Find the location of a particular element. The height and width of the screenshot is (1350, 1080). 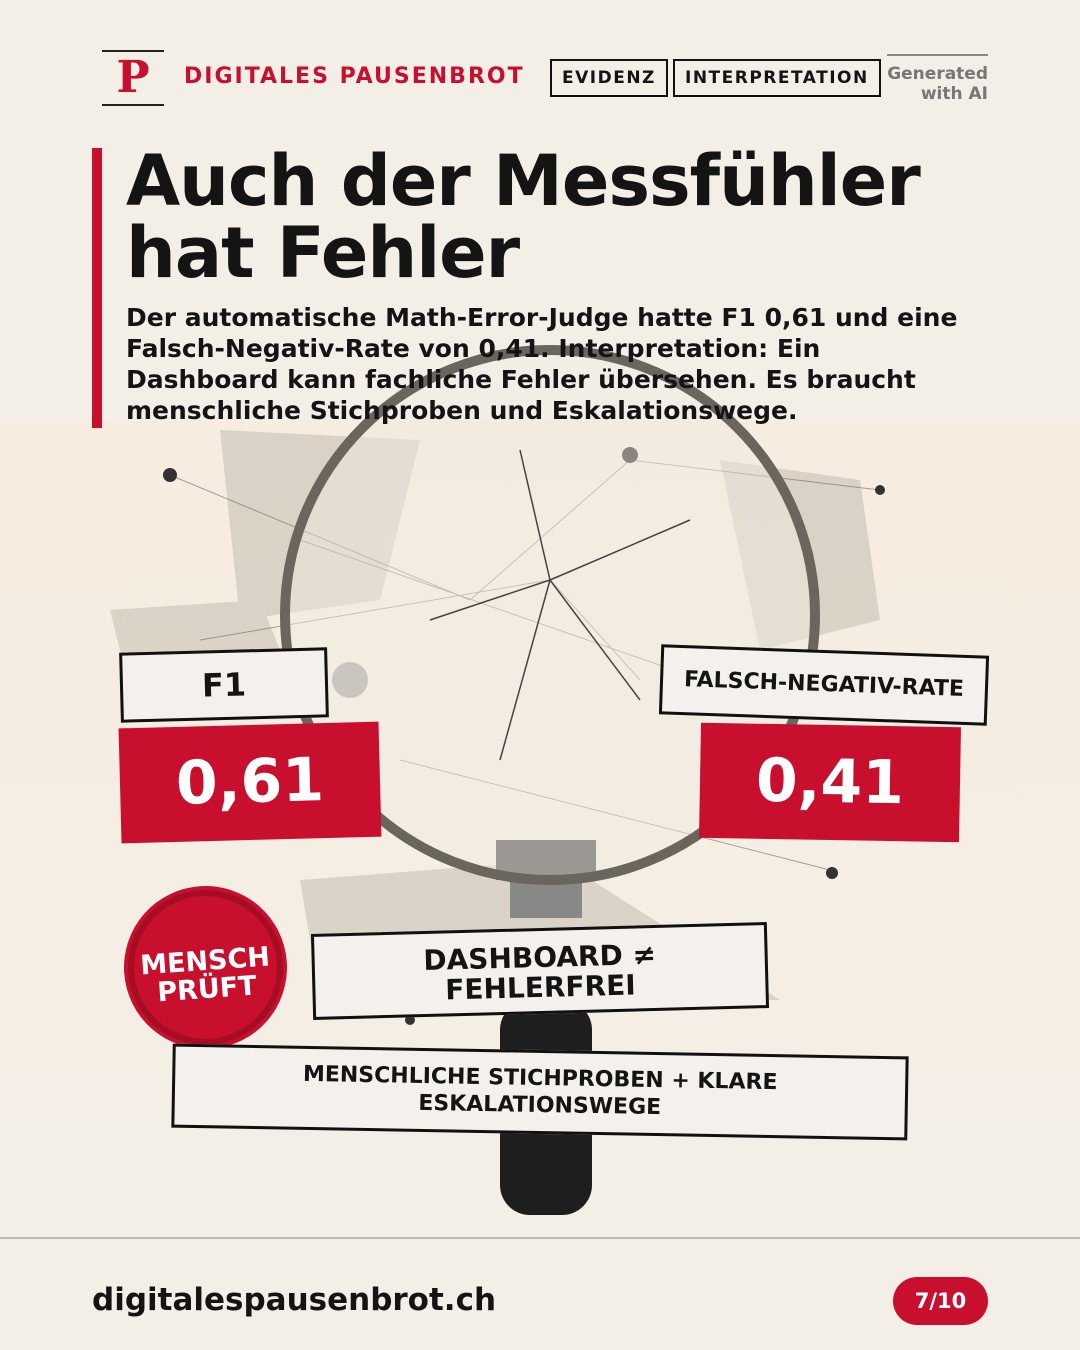

line: hat Fehler is located at coordinates (323, 253).